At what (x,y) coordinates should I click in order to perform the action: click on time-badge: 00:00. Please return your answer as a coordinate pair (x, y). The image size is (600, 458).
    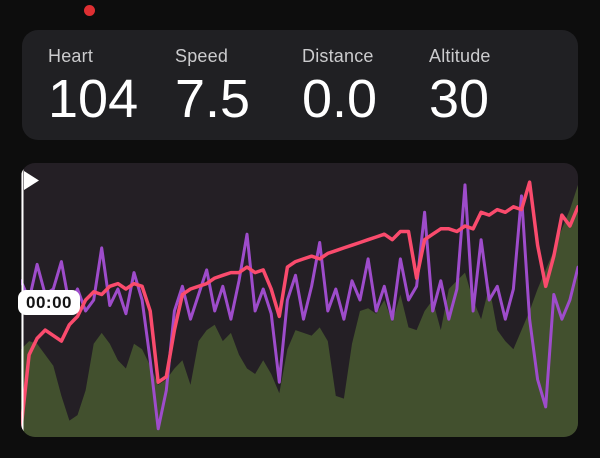
    Looking at the image, I should click on (49, 302).